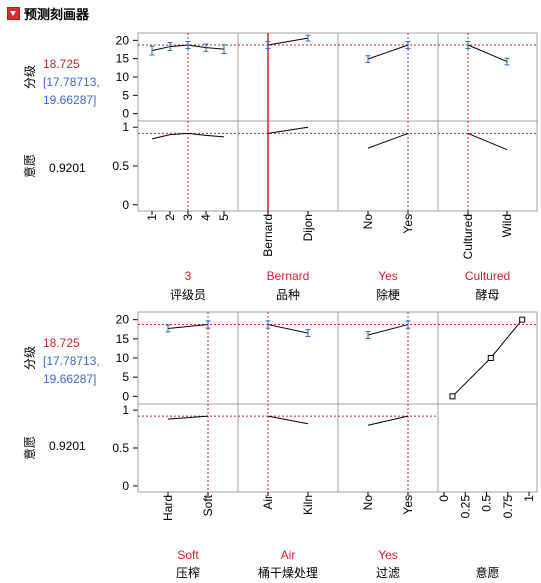 The width and height of the screenshot is (541, 583). What do you see at coordinates (388, 294) in the screenshot?
I see `factor-name: 除梗` at bounding box center [388, 294].